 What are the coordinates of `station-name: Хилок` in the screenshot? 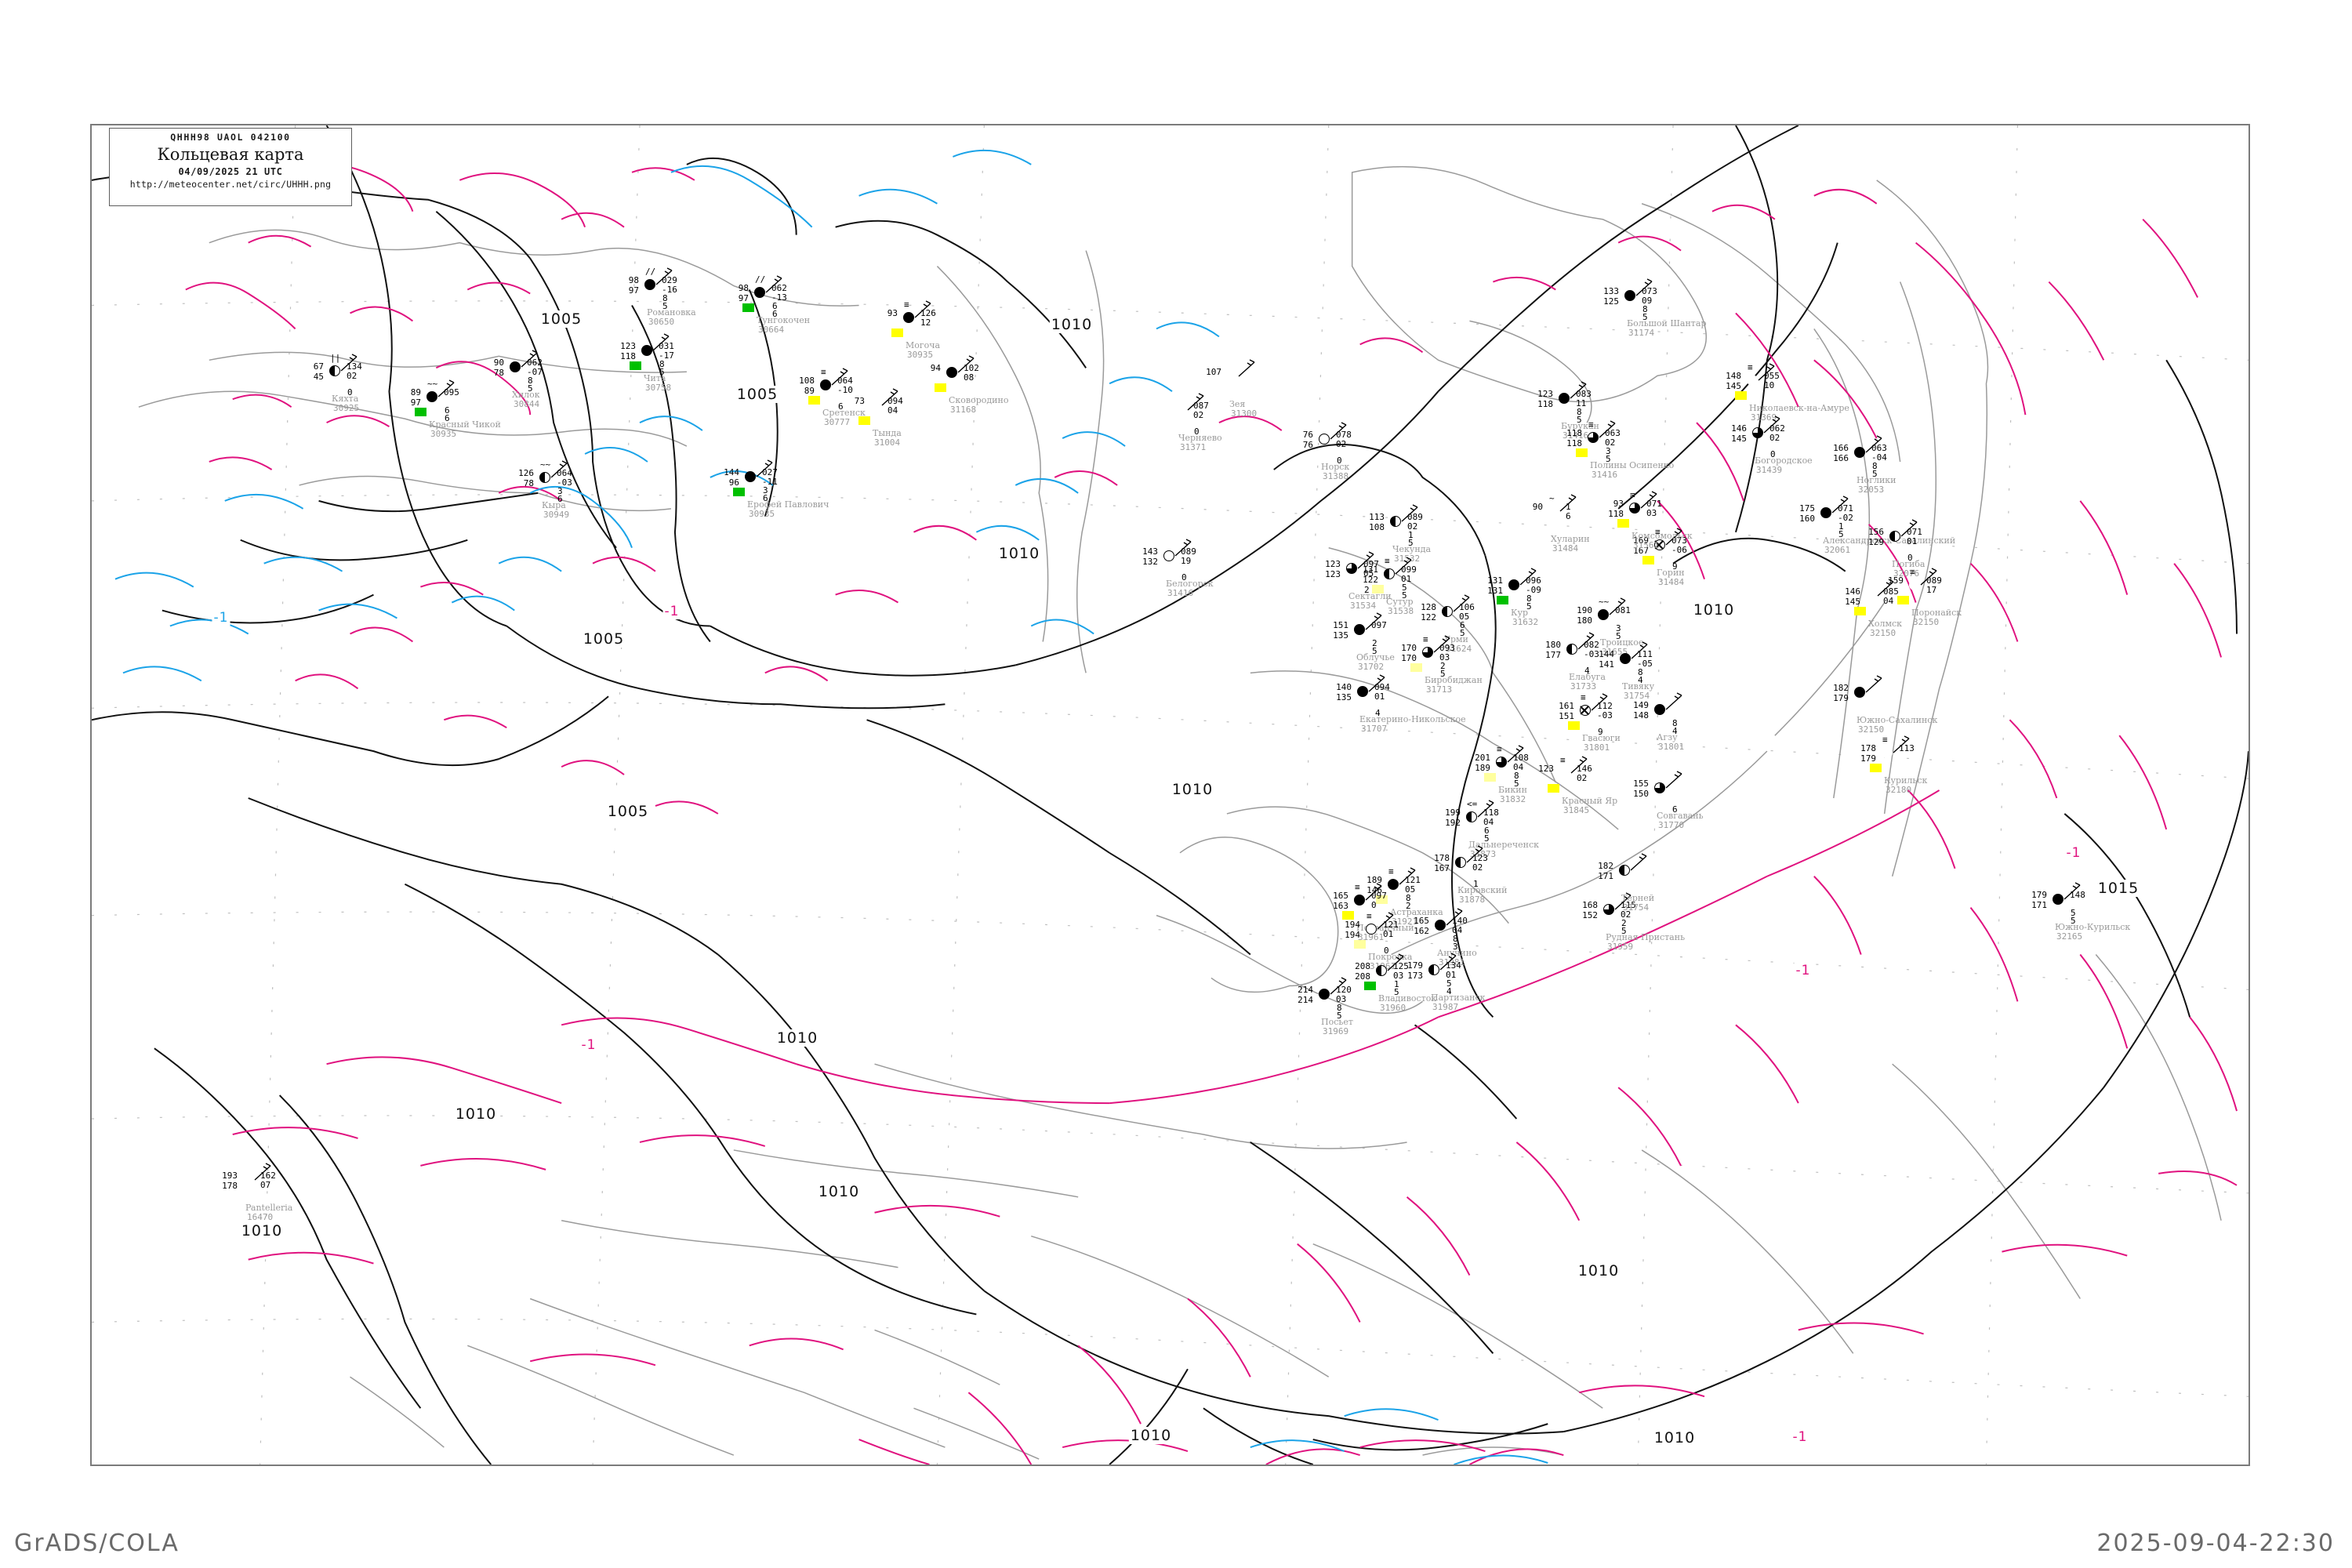 It's located at (526, 395).